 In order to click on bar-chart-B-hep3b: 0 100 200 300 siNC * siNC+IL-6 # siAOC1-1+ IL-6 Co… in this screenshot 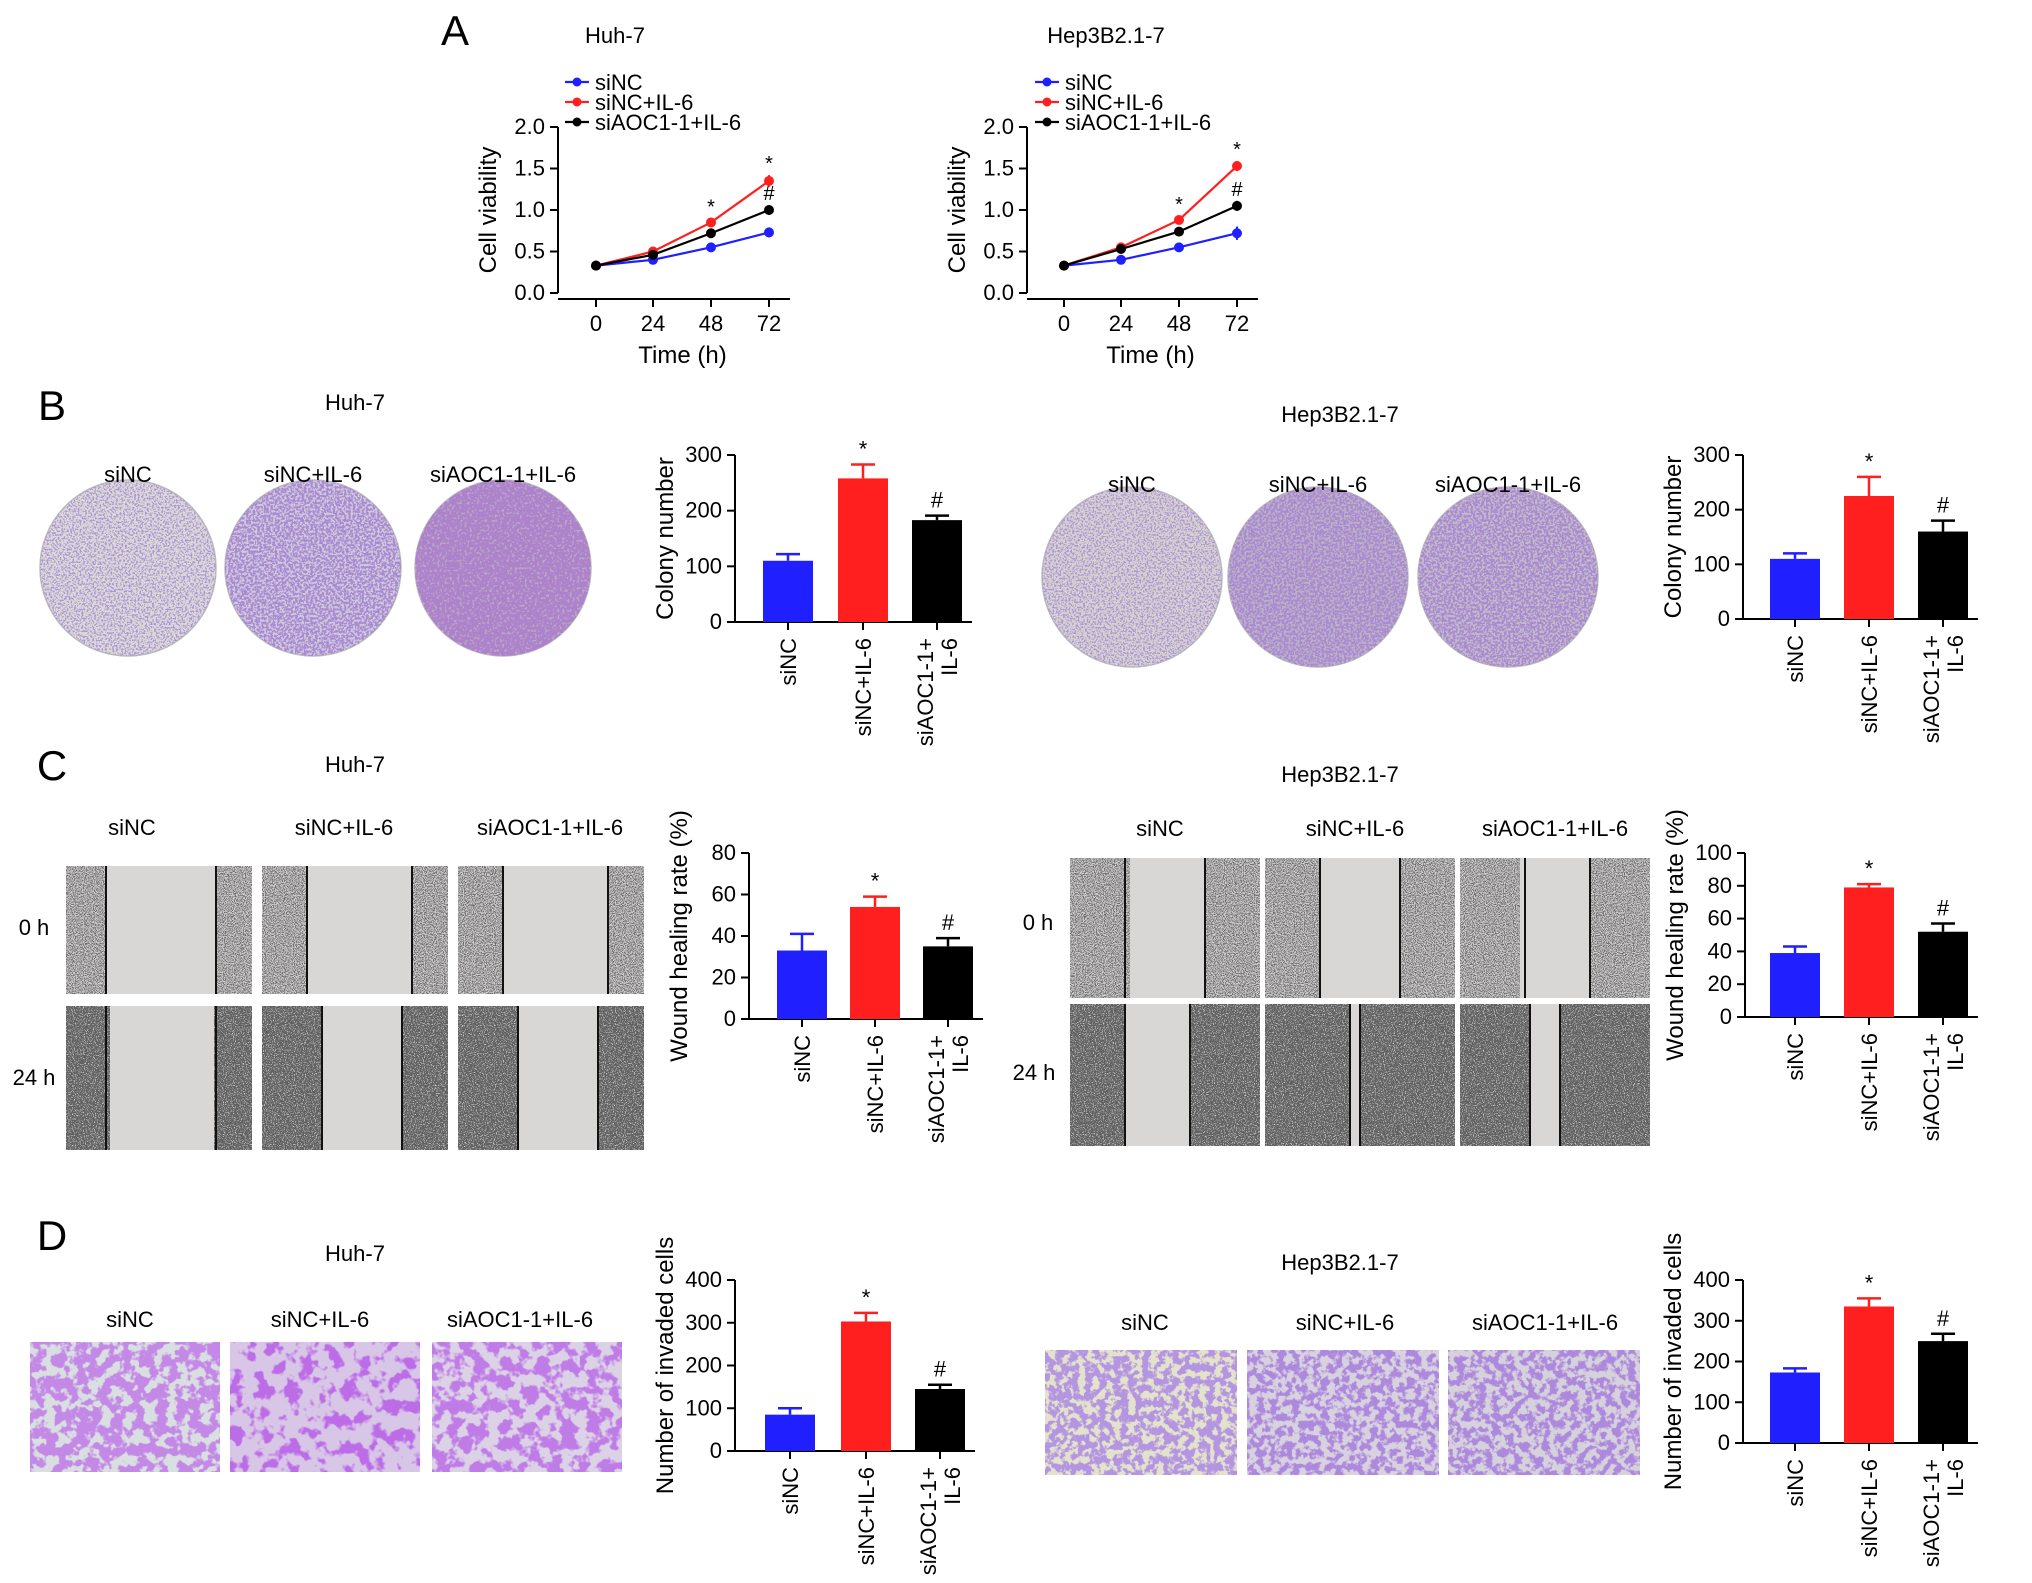, I will do `click(1819, 592)`.